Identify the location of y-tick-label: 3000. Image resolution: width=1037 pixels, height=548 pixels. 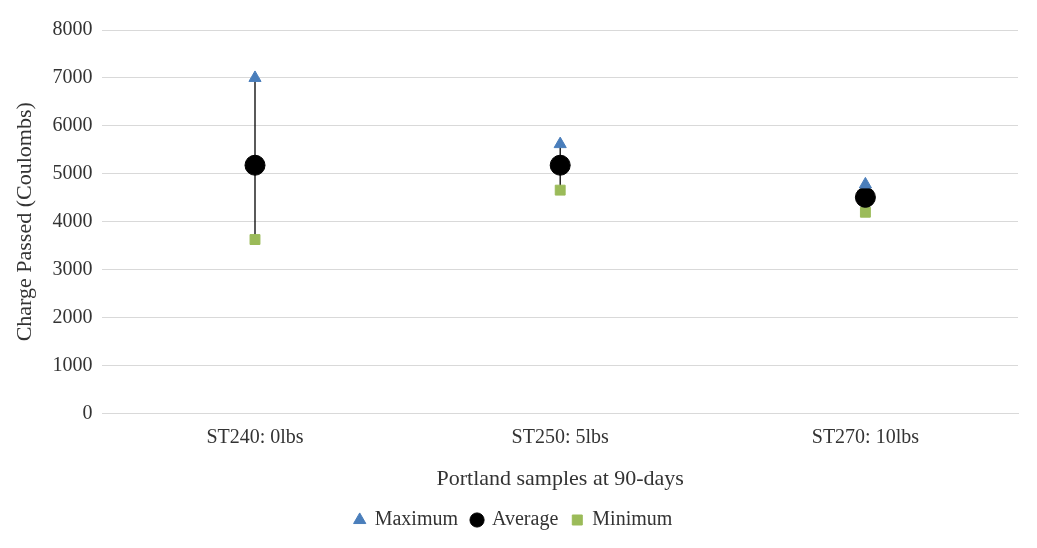
(72, 268).